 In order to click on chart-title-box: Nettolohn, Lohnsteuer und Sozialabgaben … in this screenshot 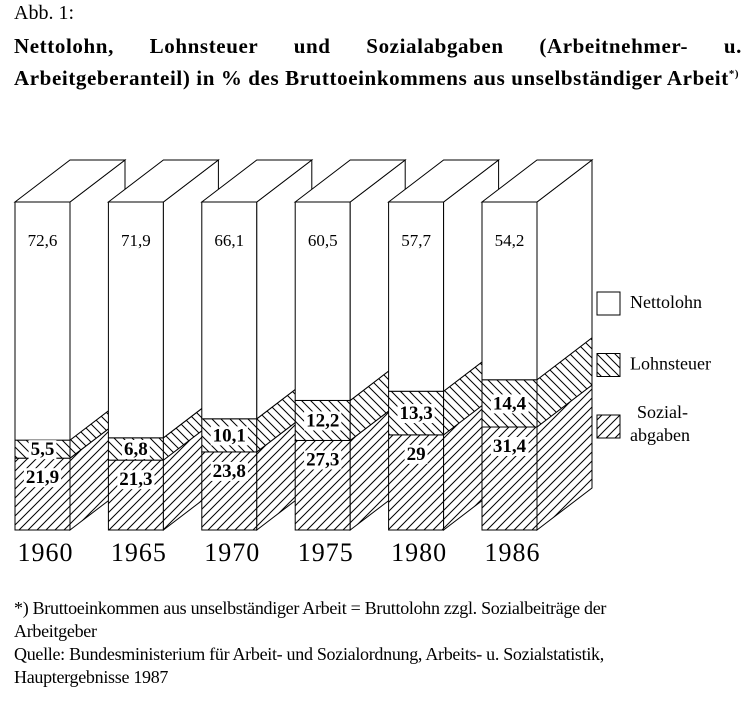, I will do `click(378, 62)`.